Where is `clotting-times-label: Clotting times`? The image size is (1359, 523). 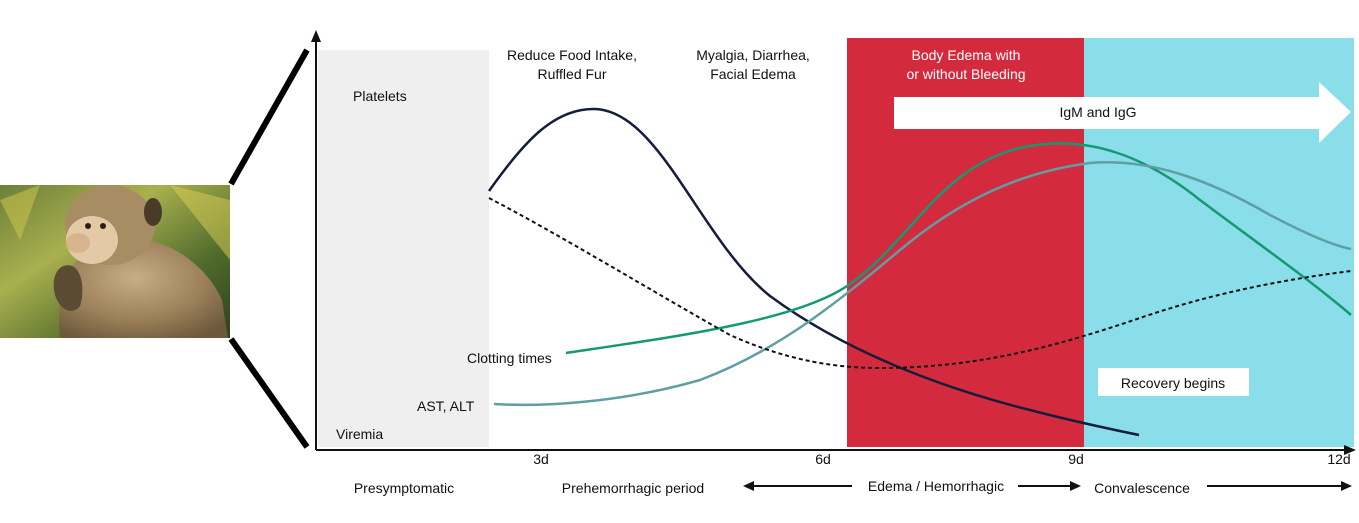
clotting-times-label: Clotting times is located at coordinates (509, 358).